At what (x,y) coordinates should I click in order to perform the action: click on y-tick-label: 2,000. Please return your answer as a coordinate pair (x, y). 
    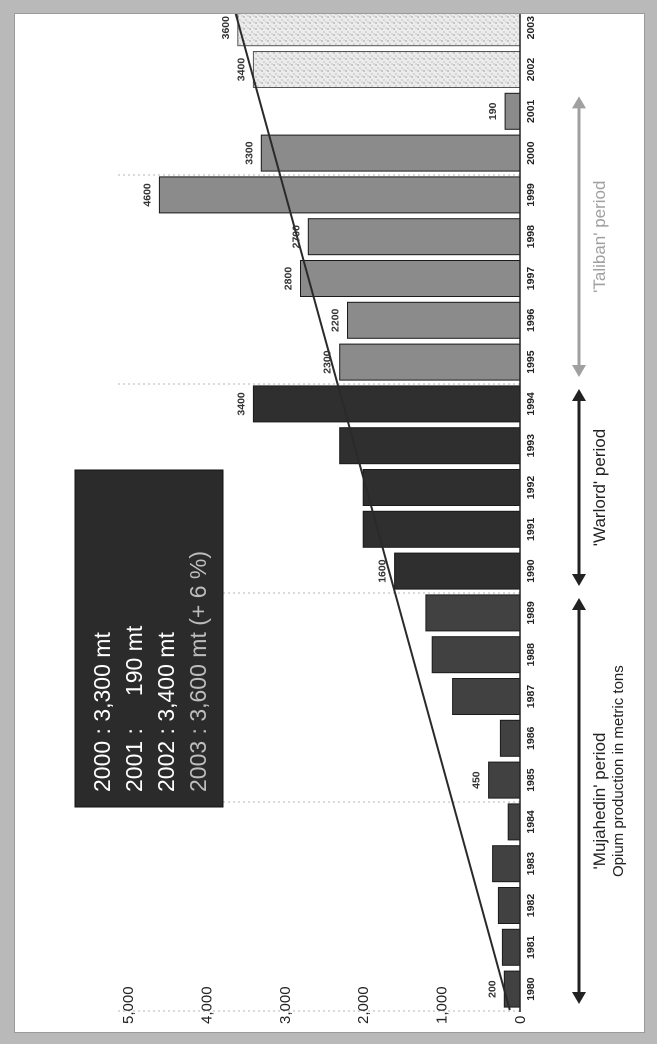
    Looking at the image, I should click on (363, 1005).